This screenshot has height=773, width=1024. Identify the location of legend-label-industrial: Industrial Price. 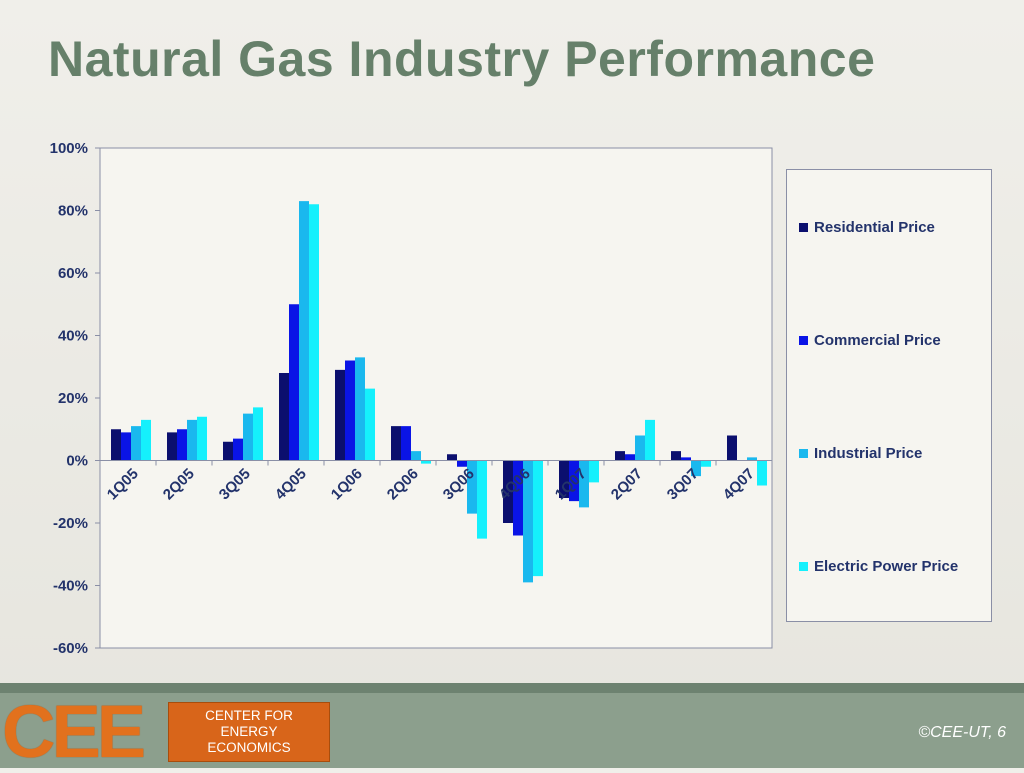
(868, 453).